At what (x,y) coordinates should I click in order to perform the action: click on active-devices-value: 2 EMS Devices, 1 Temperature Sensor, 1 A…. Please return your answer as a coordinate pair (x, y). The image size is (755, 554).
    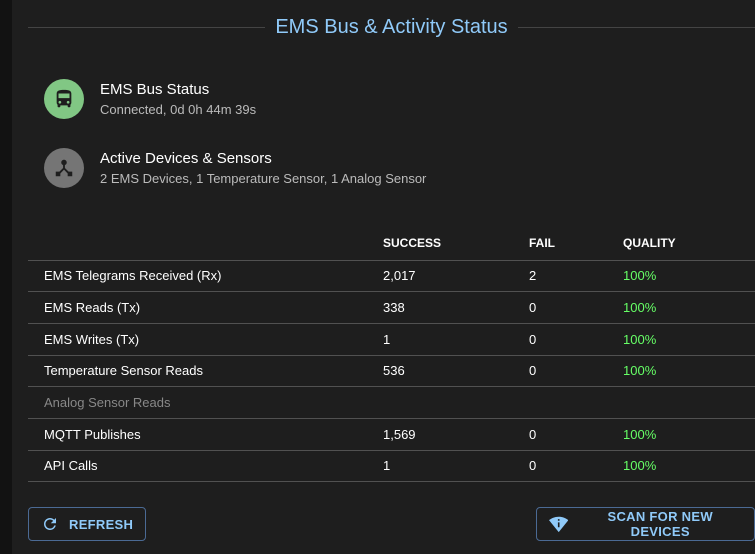
    Looking at the image, I should click on (263, 178).